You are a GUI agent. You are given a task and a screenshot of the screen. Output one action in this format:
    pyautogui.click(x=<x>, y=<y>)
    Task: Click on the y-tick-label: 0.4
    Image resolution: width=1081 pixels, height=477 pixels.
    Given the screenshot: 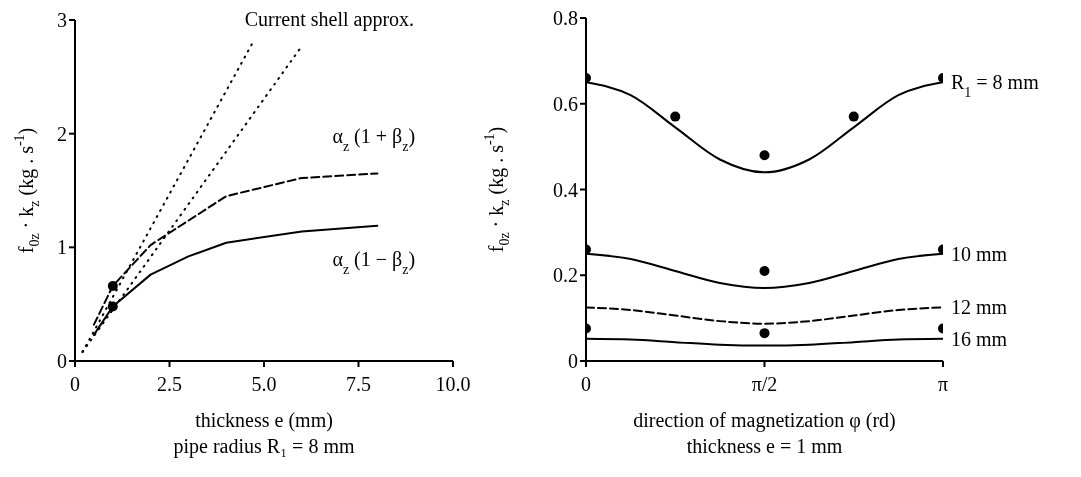 What is the action you would take?
    pyautogui.click(x=565, y=189)
    